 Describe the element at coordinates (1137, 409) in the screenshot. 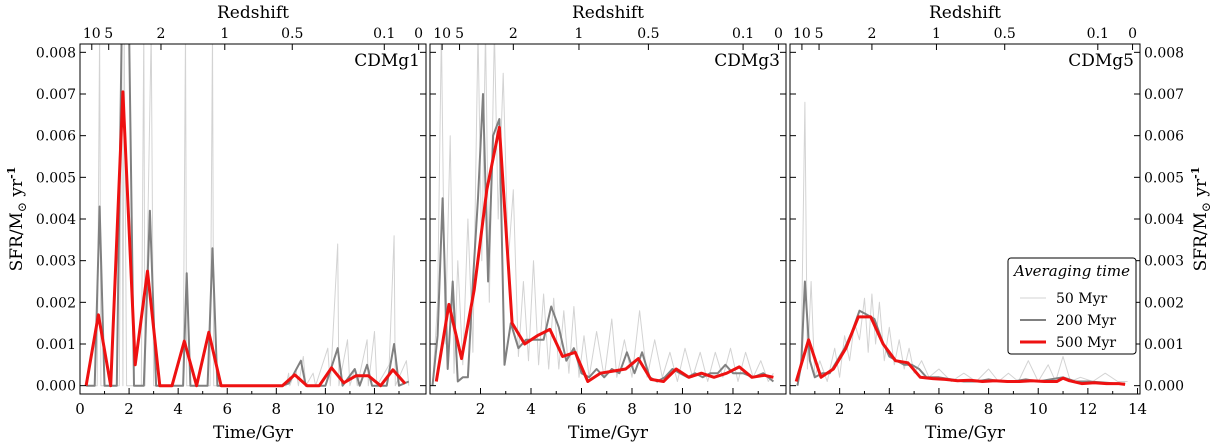

I see `x-tick-label: 14` at that location.